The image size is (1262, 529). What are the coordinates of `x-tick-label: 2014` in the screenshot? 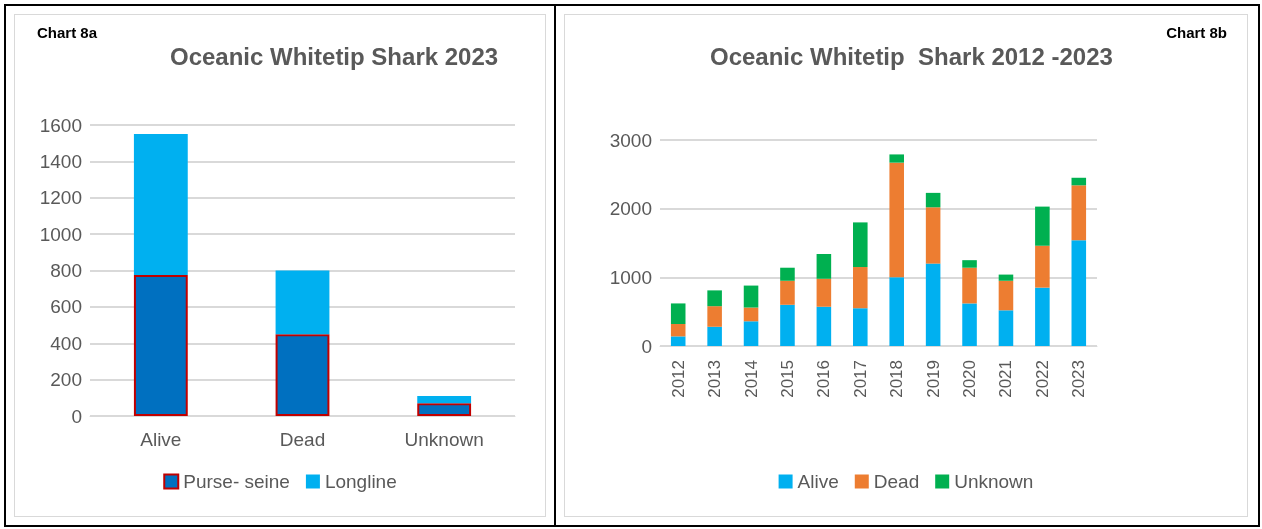 It's located at (751, 379).